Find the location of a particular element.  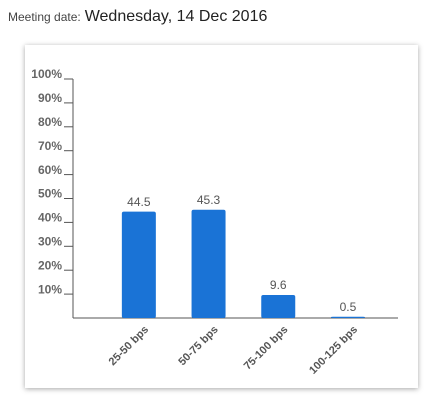

y-tick-label: 70% is located at coordinates (50, 146).